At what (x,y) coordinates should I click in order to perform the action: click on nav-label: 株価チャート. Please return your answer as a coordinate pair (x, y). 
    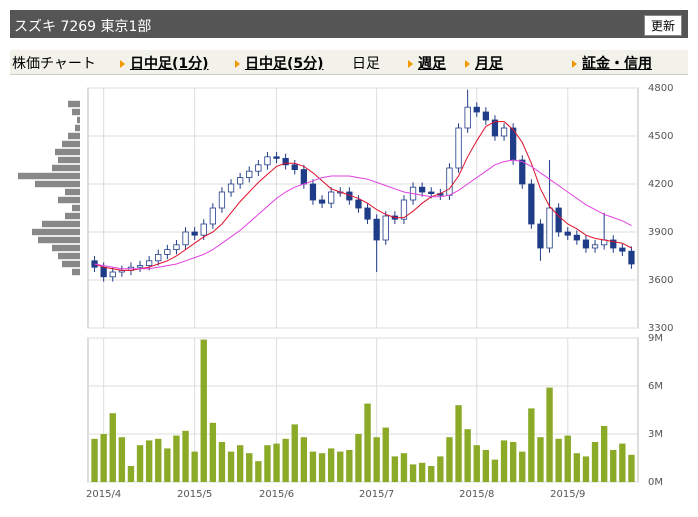
    Looking at the image, I should click on (54, 64).